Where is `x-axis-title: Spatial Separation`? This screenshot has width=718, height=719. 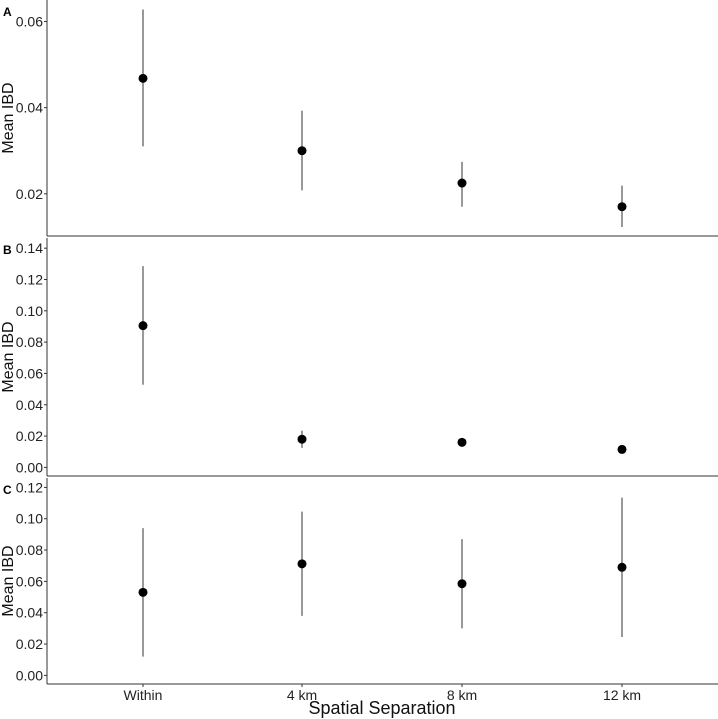
x-axis-title: Spatial Separation is located at coordinates (381, 708).